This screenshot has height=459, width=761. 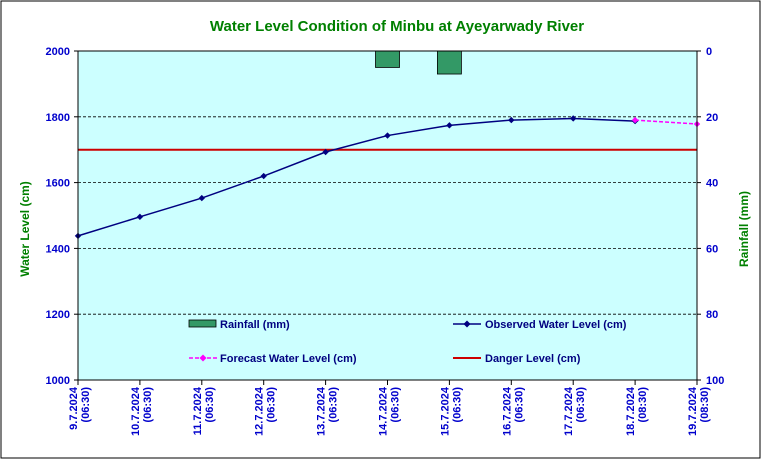 What do you see at coordinates (58, 249) in the screenshot?
I see `left-tick-label: 1400` at bounding box center [58, 249].